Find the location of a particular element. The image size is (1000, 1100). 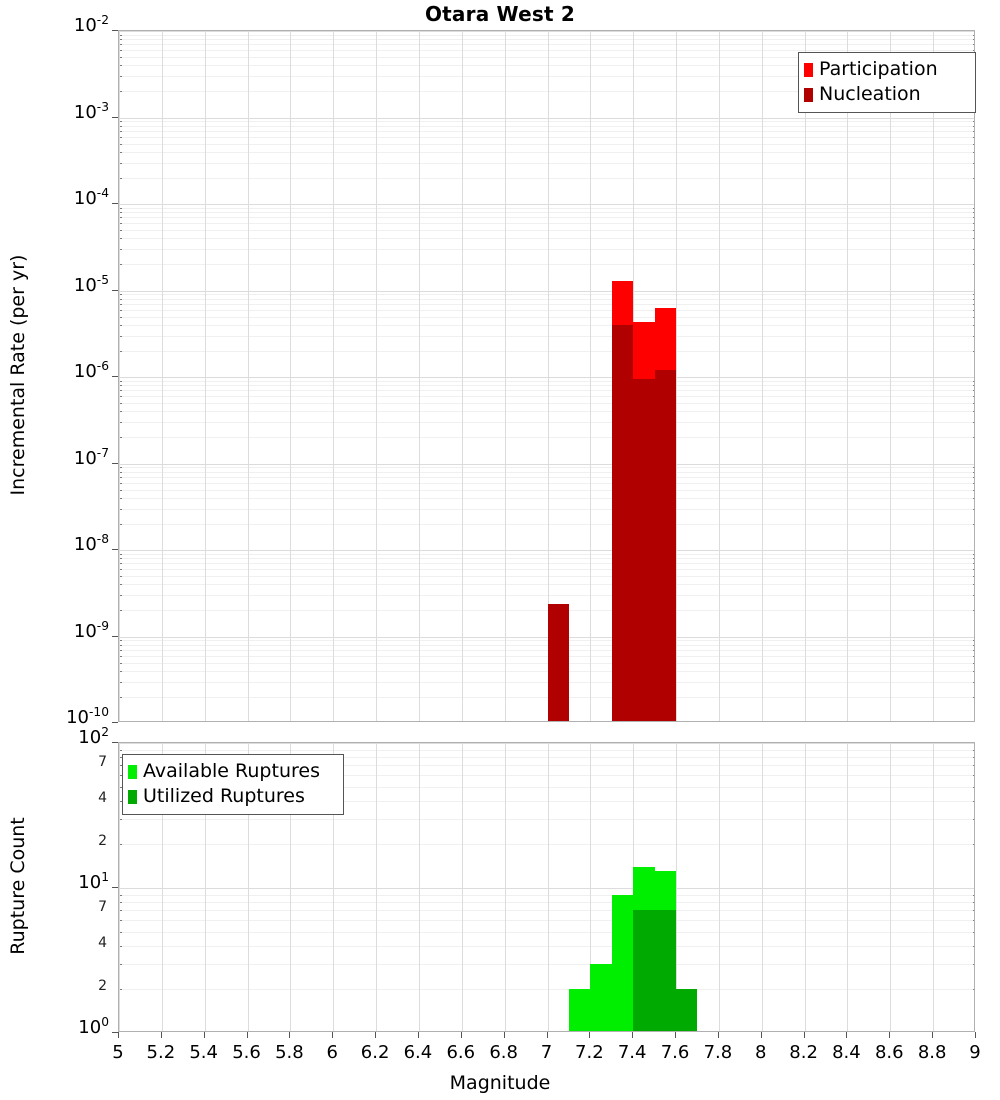

y-tick-label-top: 10⁻⁵ is located at coordinates (91, 284).